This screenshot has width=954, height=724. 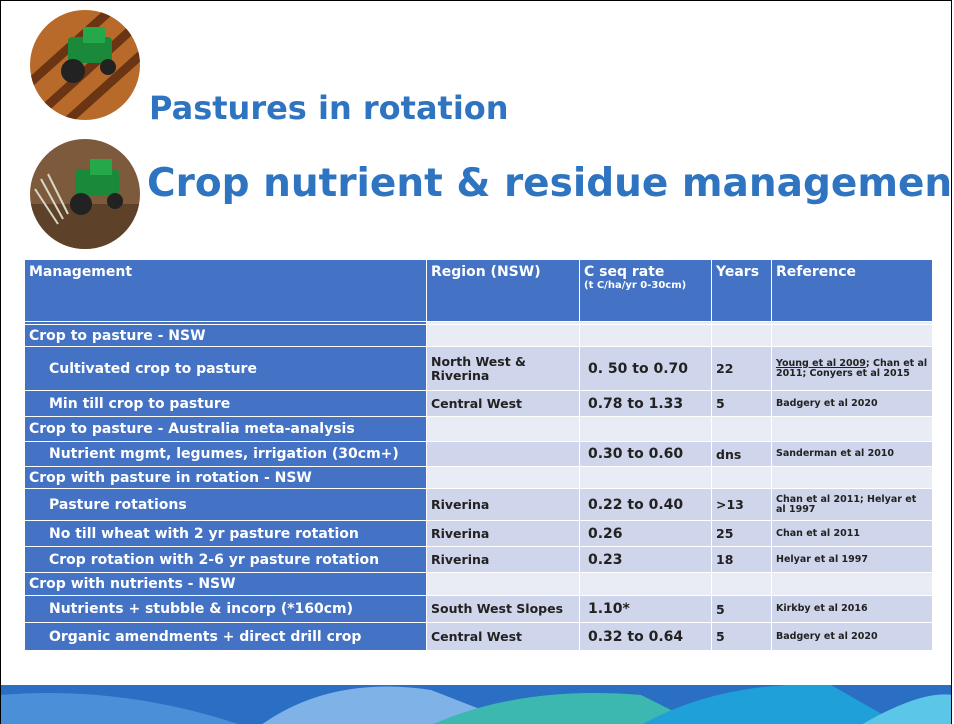 What do you see at coordinates (741, 454) in the screenshot?
I see `years-cell: dns` at bounding box center [741, 454].